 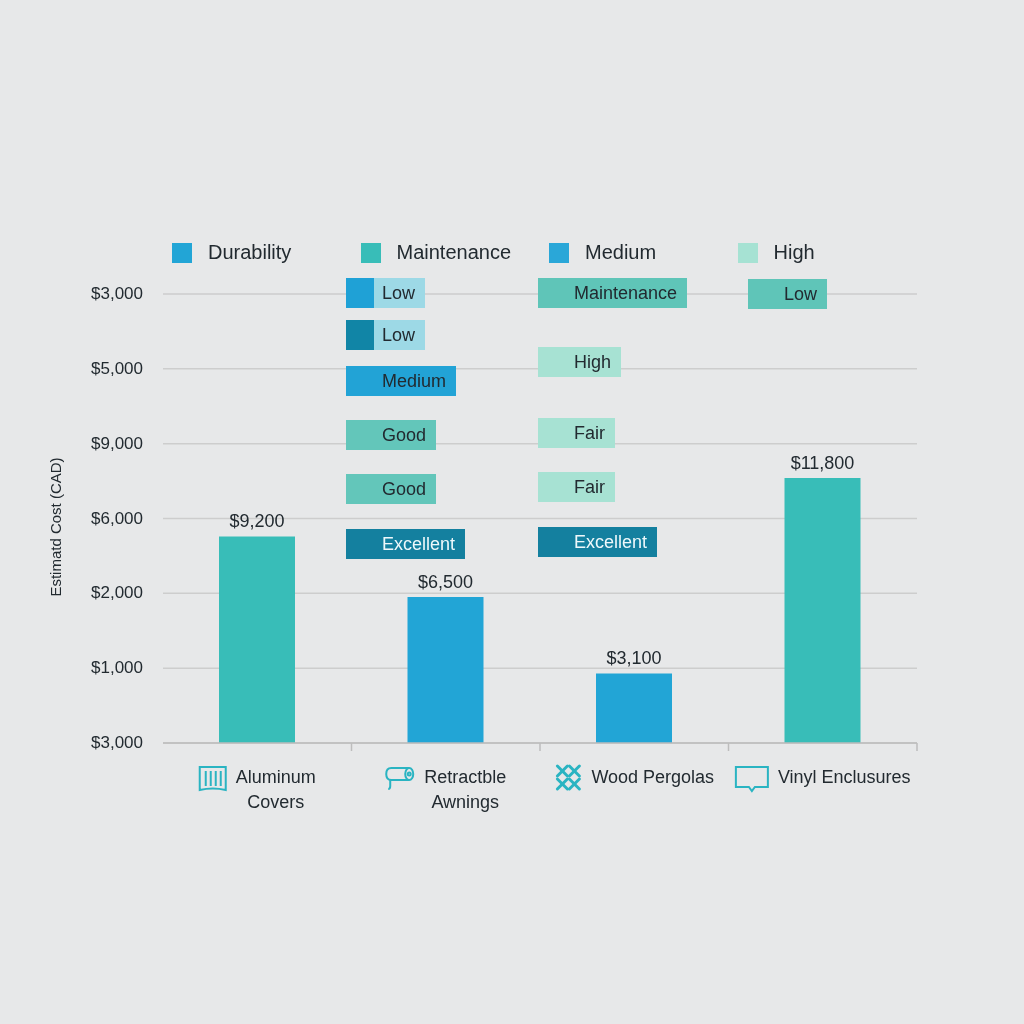 What do you see at coordinates (55, 526) in the screenshot?
I see `text: Estimatd Cost (CAD)` at bounding box center [55, 526].